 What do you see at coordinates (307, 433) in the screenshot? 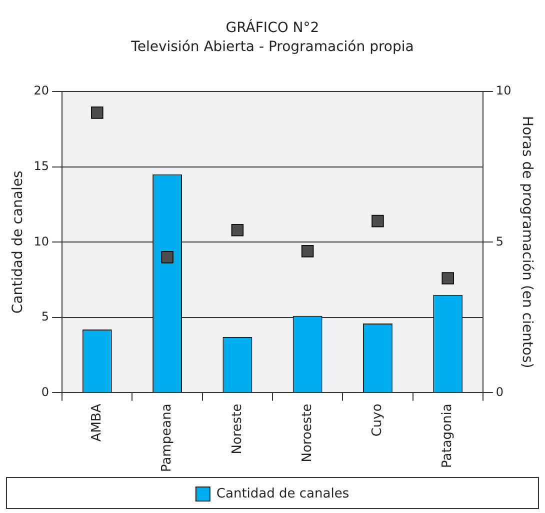
I see `x-tick-label: Noroeste` at bounding box center [307, 433].